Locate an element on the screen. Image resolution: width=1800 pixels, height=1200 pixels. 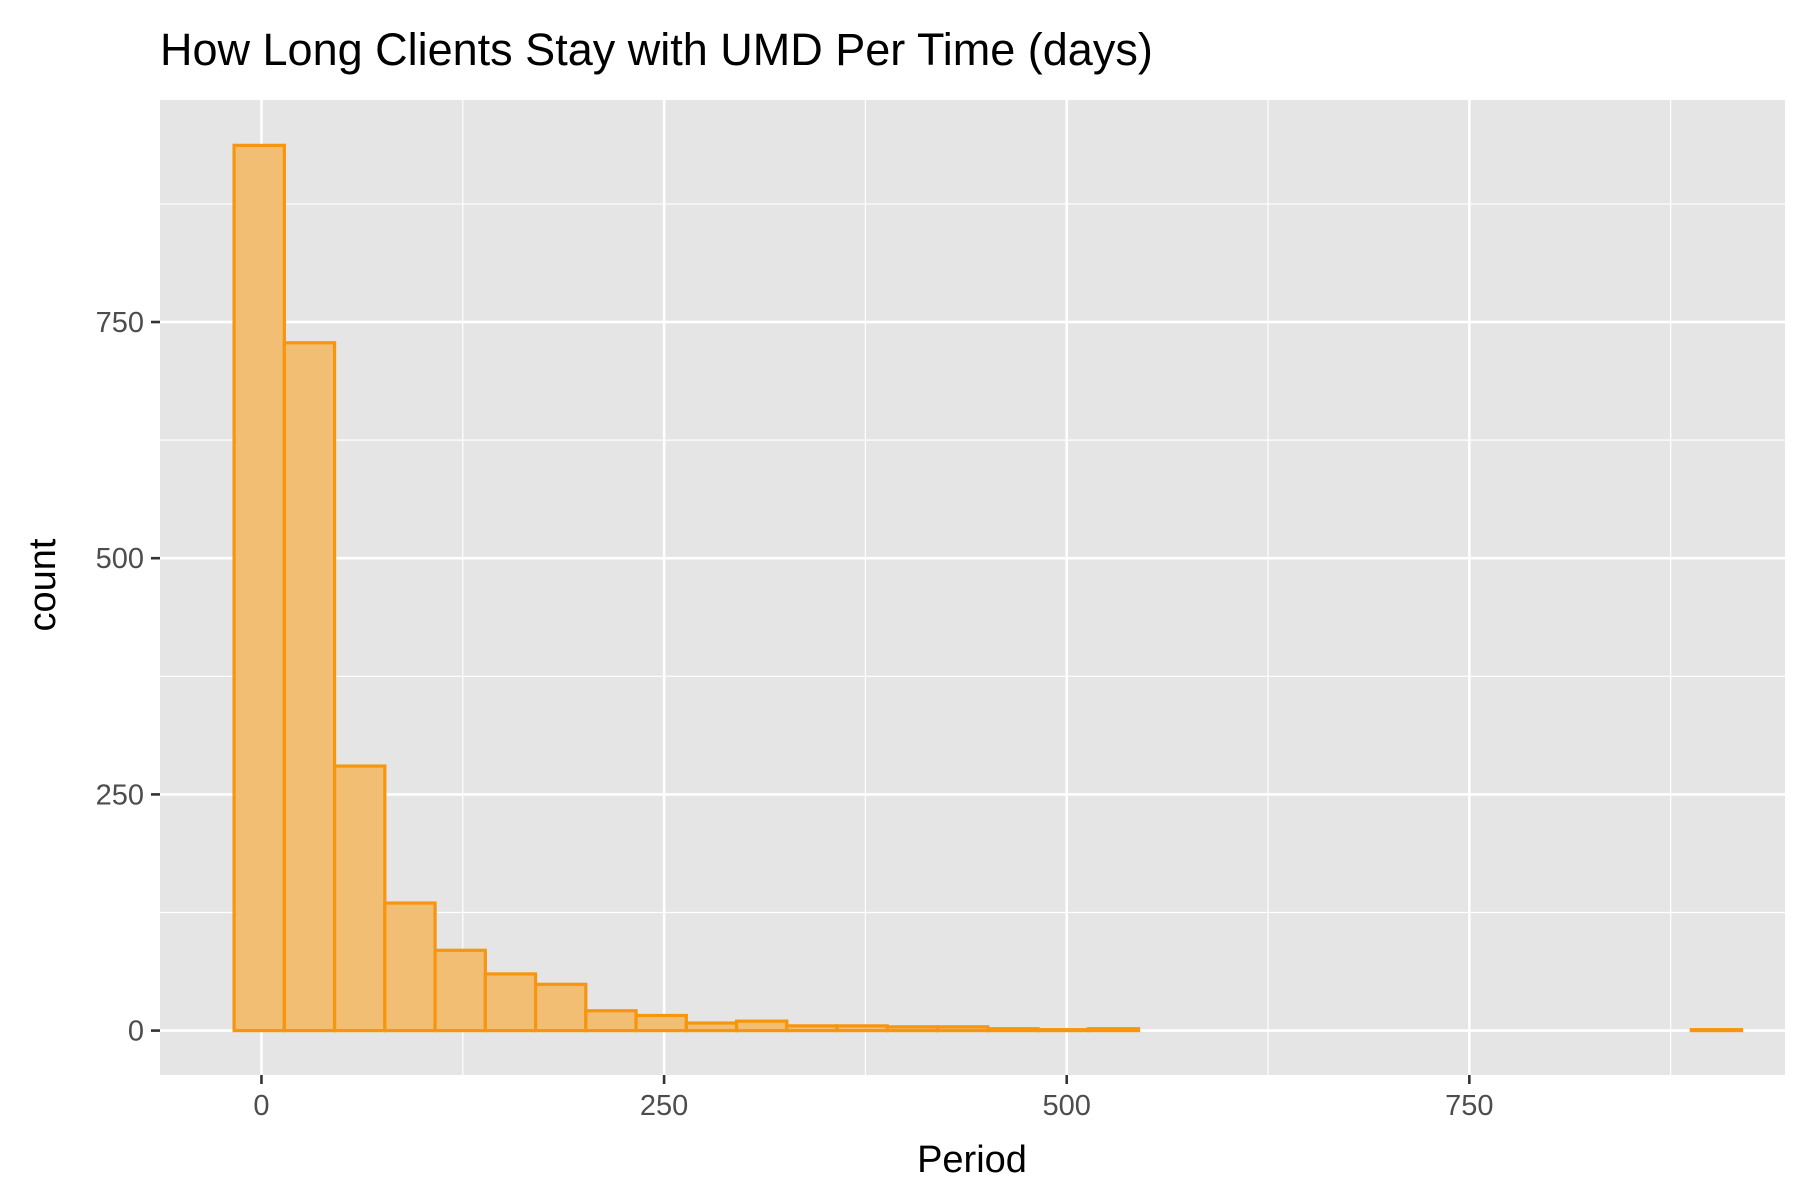
y-tick-label: 0 is located at coordinates (136, 1032).